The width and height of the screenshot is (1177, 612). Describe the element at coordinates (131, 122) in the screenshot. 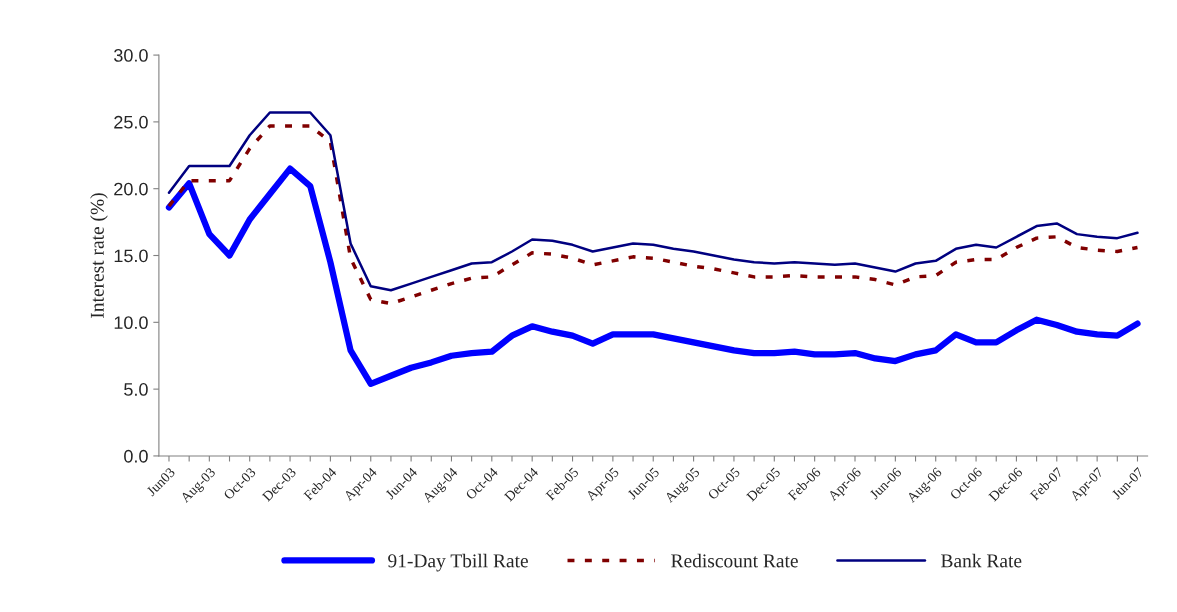

I see `y-tick-label: 25.0` at that location.